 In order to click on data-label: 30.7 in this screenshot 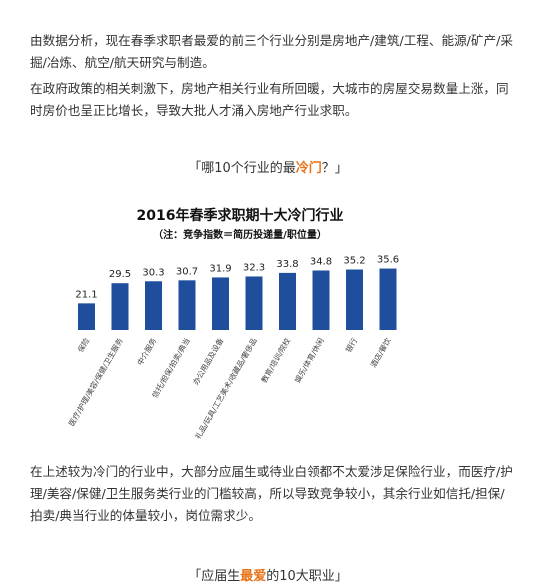, I will do `click(187, 271)`.